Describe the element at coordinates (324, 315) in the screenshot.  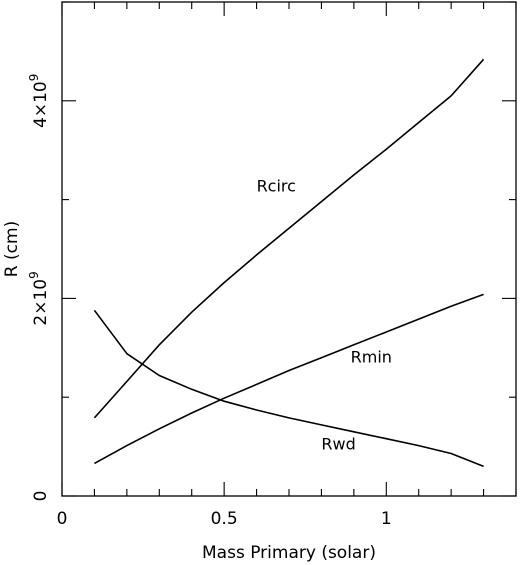
I see `series-annotations: Rcirc Rmin Rwd` at that location.